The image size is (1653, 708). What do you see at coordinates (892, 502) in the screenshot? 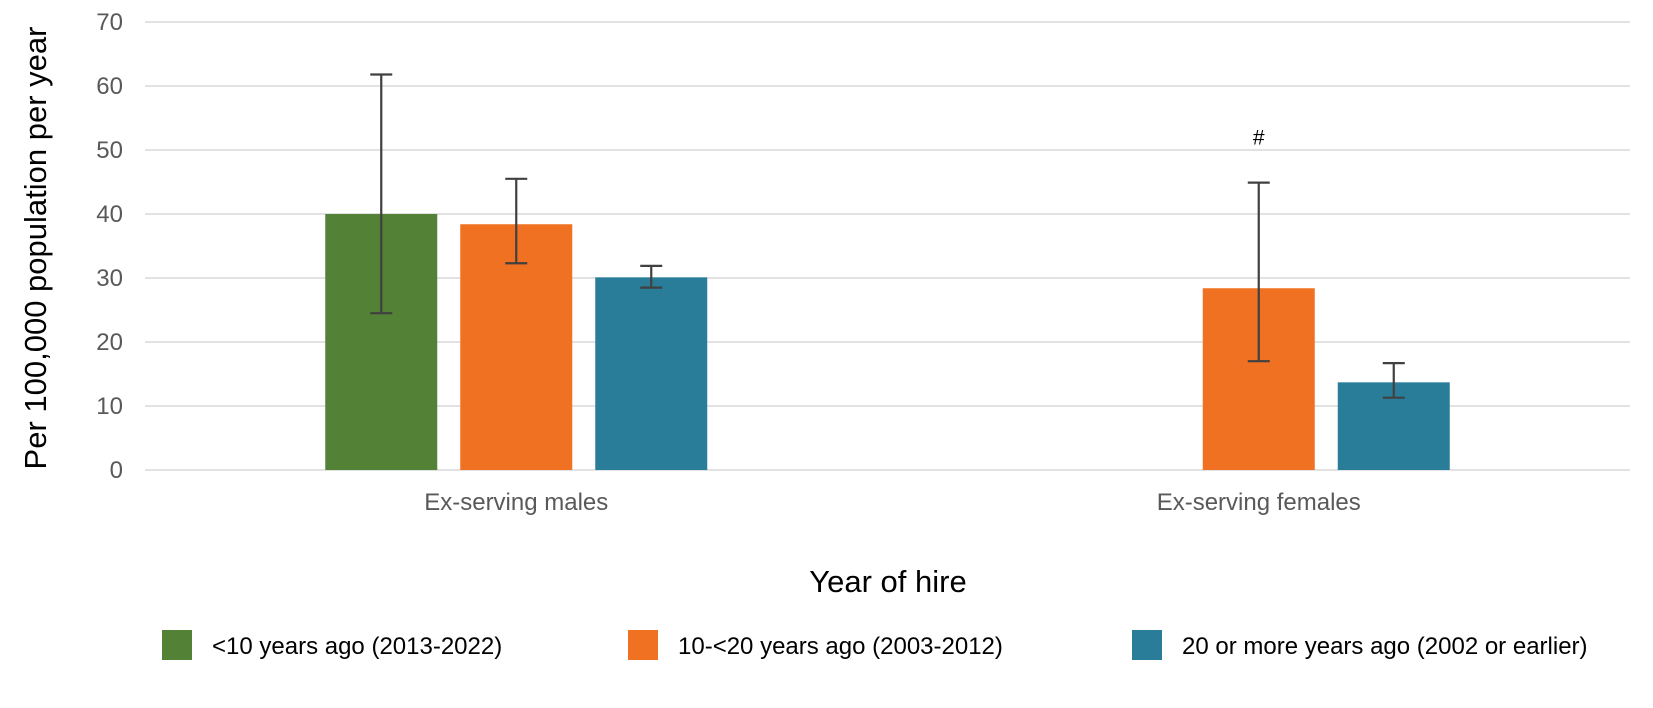
I see `category-labels: Ex-serving males Ex-serving females` at bounding box center [892, 502].